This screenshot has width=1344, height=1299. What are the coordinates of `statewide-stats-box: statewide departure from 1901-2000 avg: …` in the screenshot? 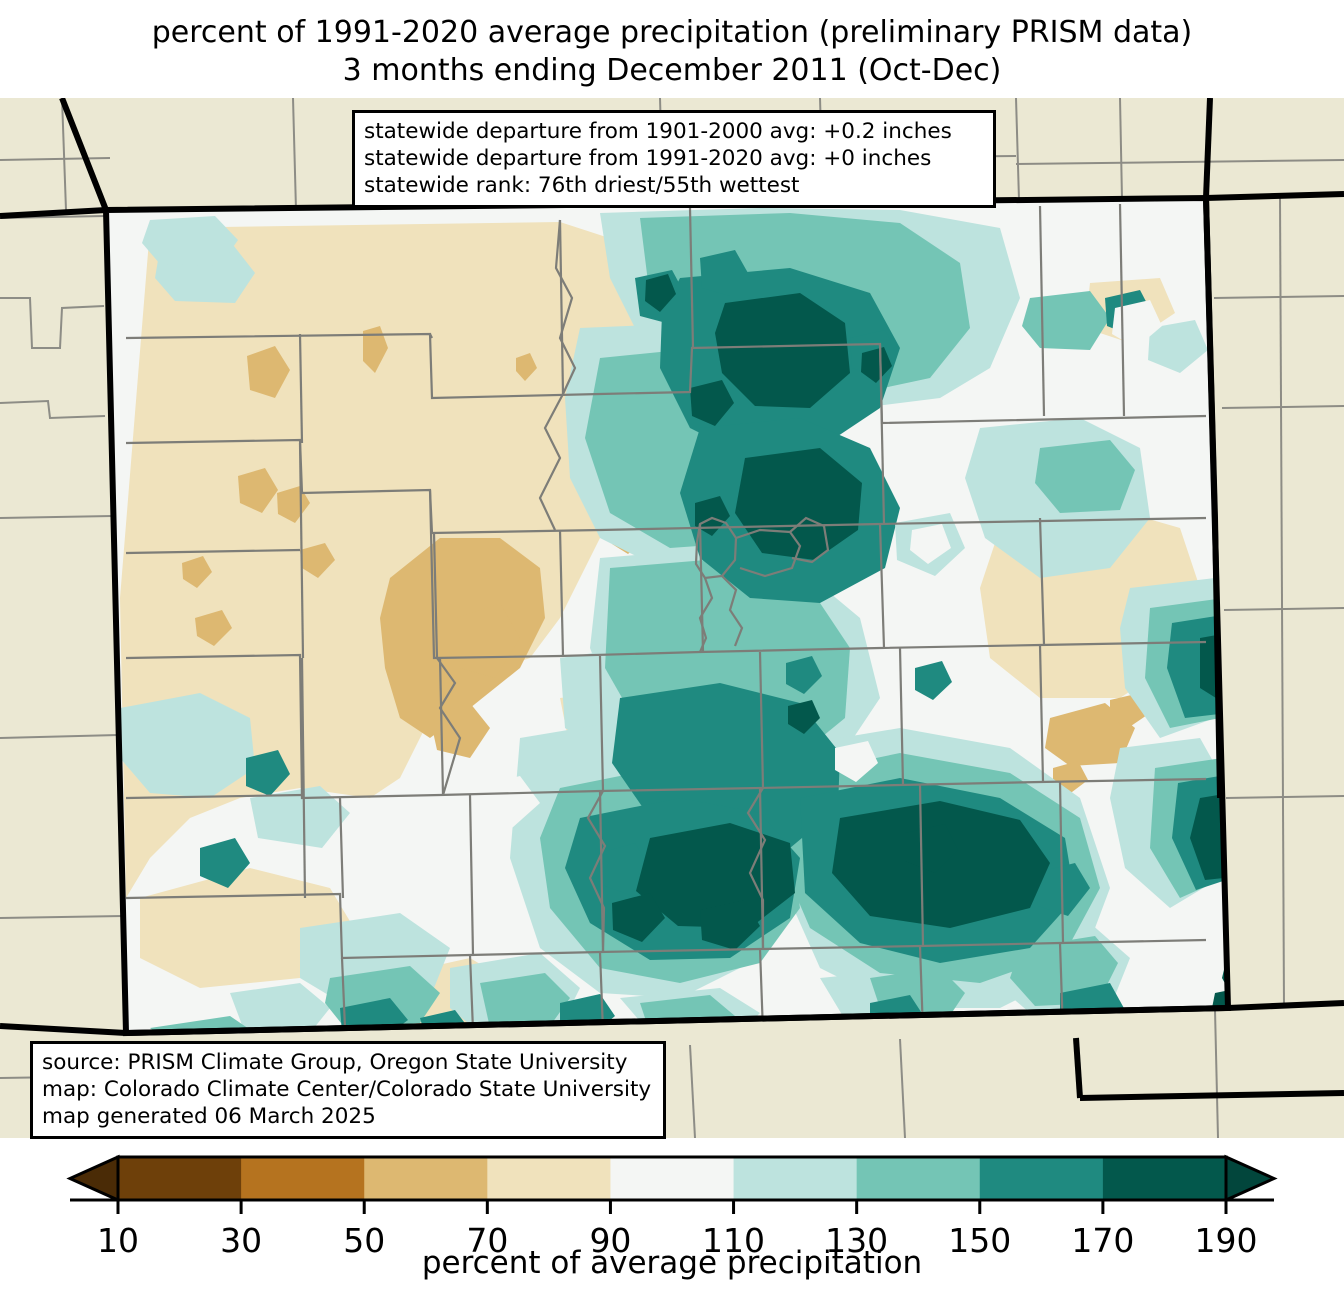 It's located at (674, 159).